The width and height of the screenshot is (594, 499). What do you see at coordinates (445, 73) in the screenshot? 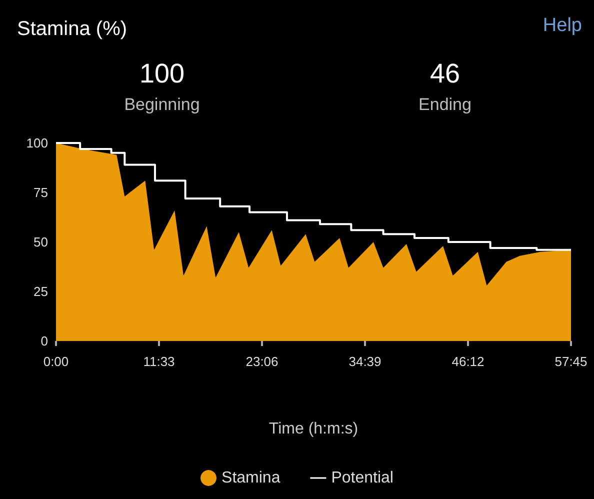
I see `text: 46` at bounding box center [445, 73].